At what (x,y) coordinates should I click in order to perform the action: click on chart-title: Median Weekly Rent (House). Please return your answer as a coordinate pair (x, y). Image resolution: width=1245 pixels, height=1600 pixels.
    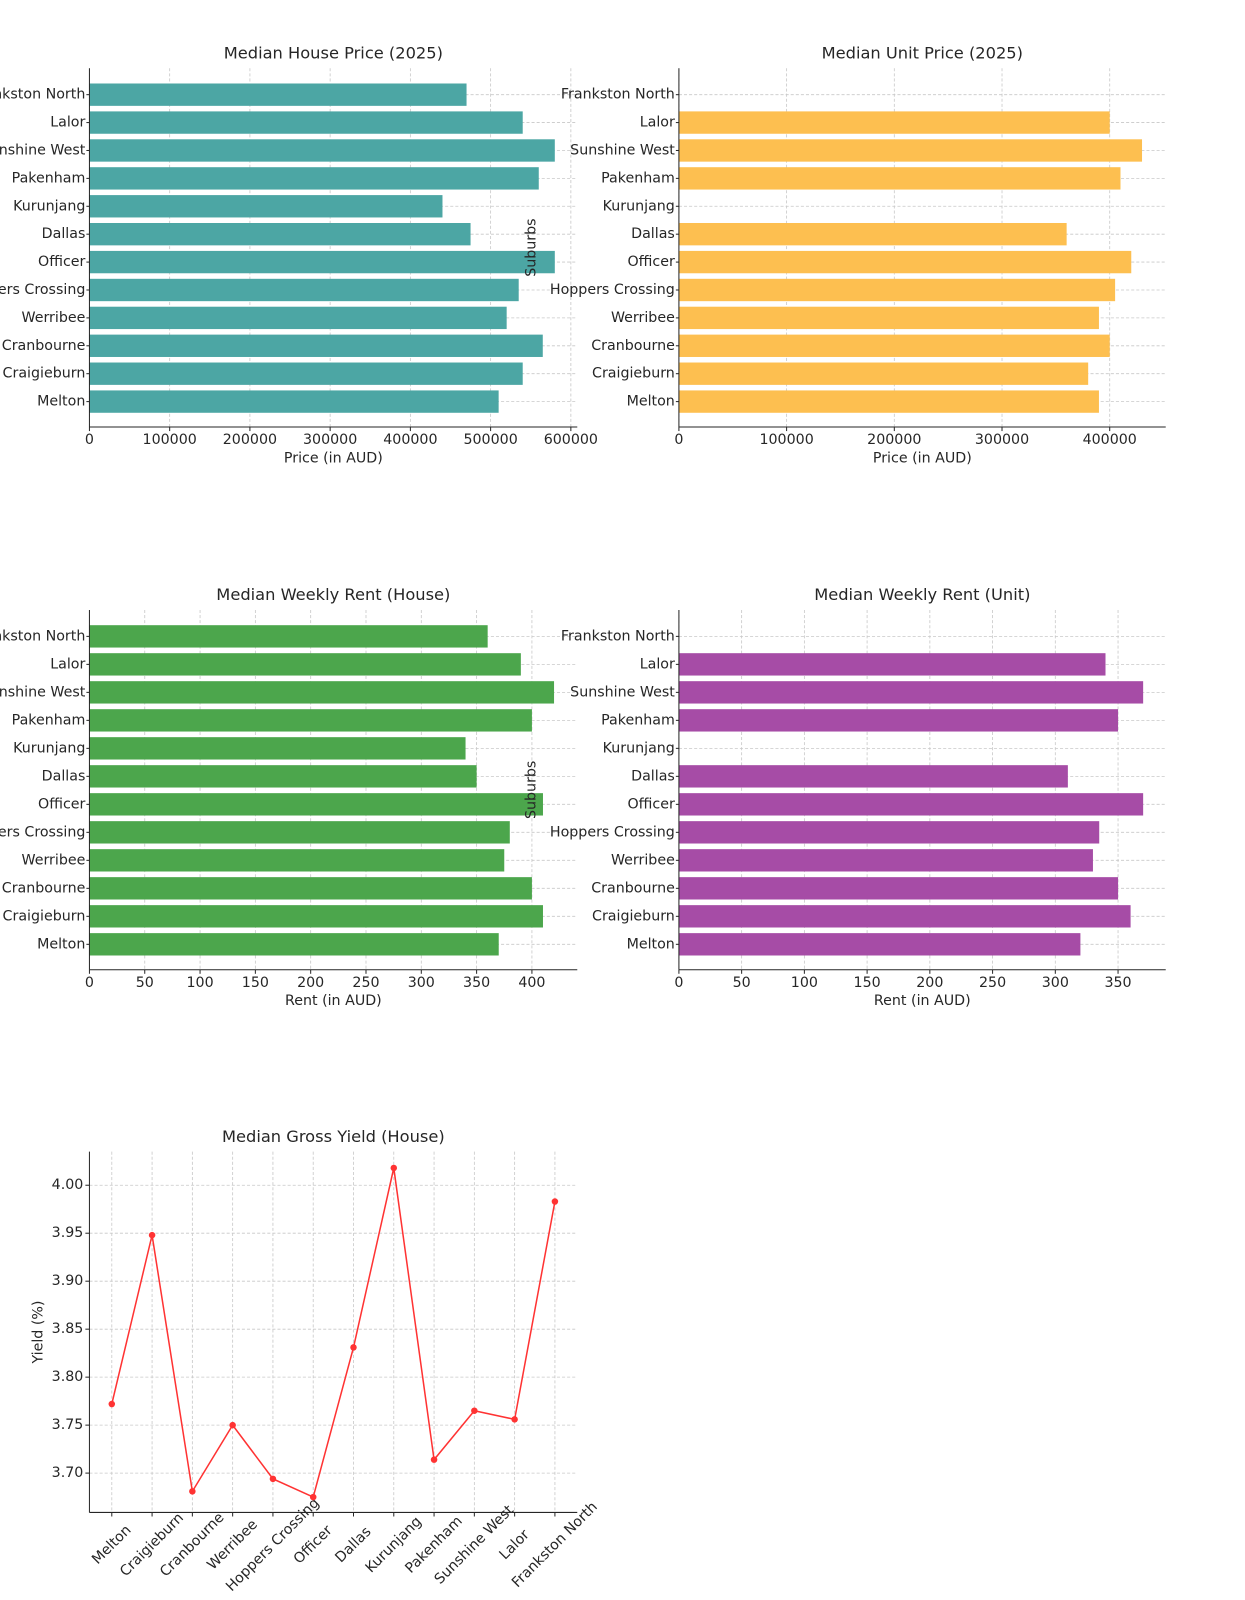
    Looking at the image, I should click on (333, 594).